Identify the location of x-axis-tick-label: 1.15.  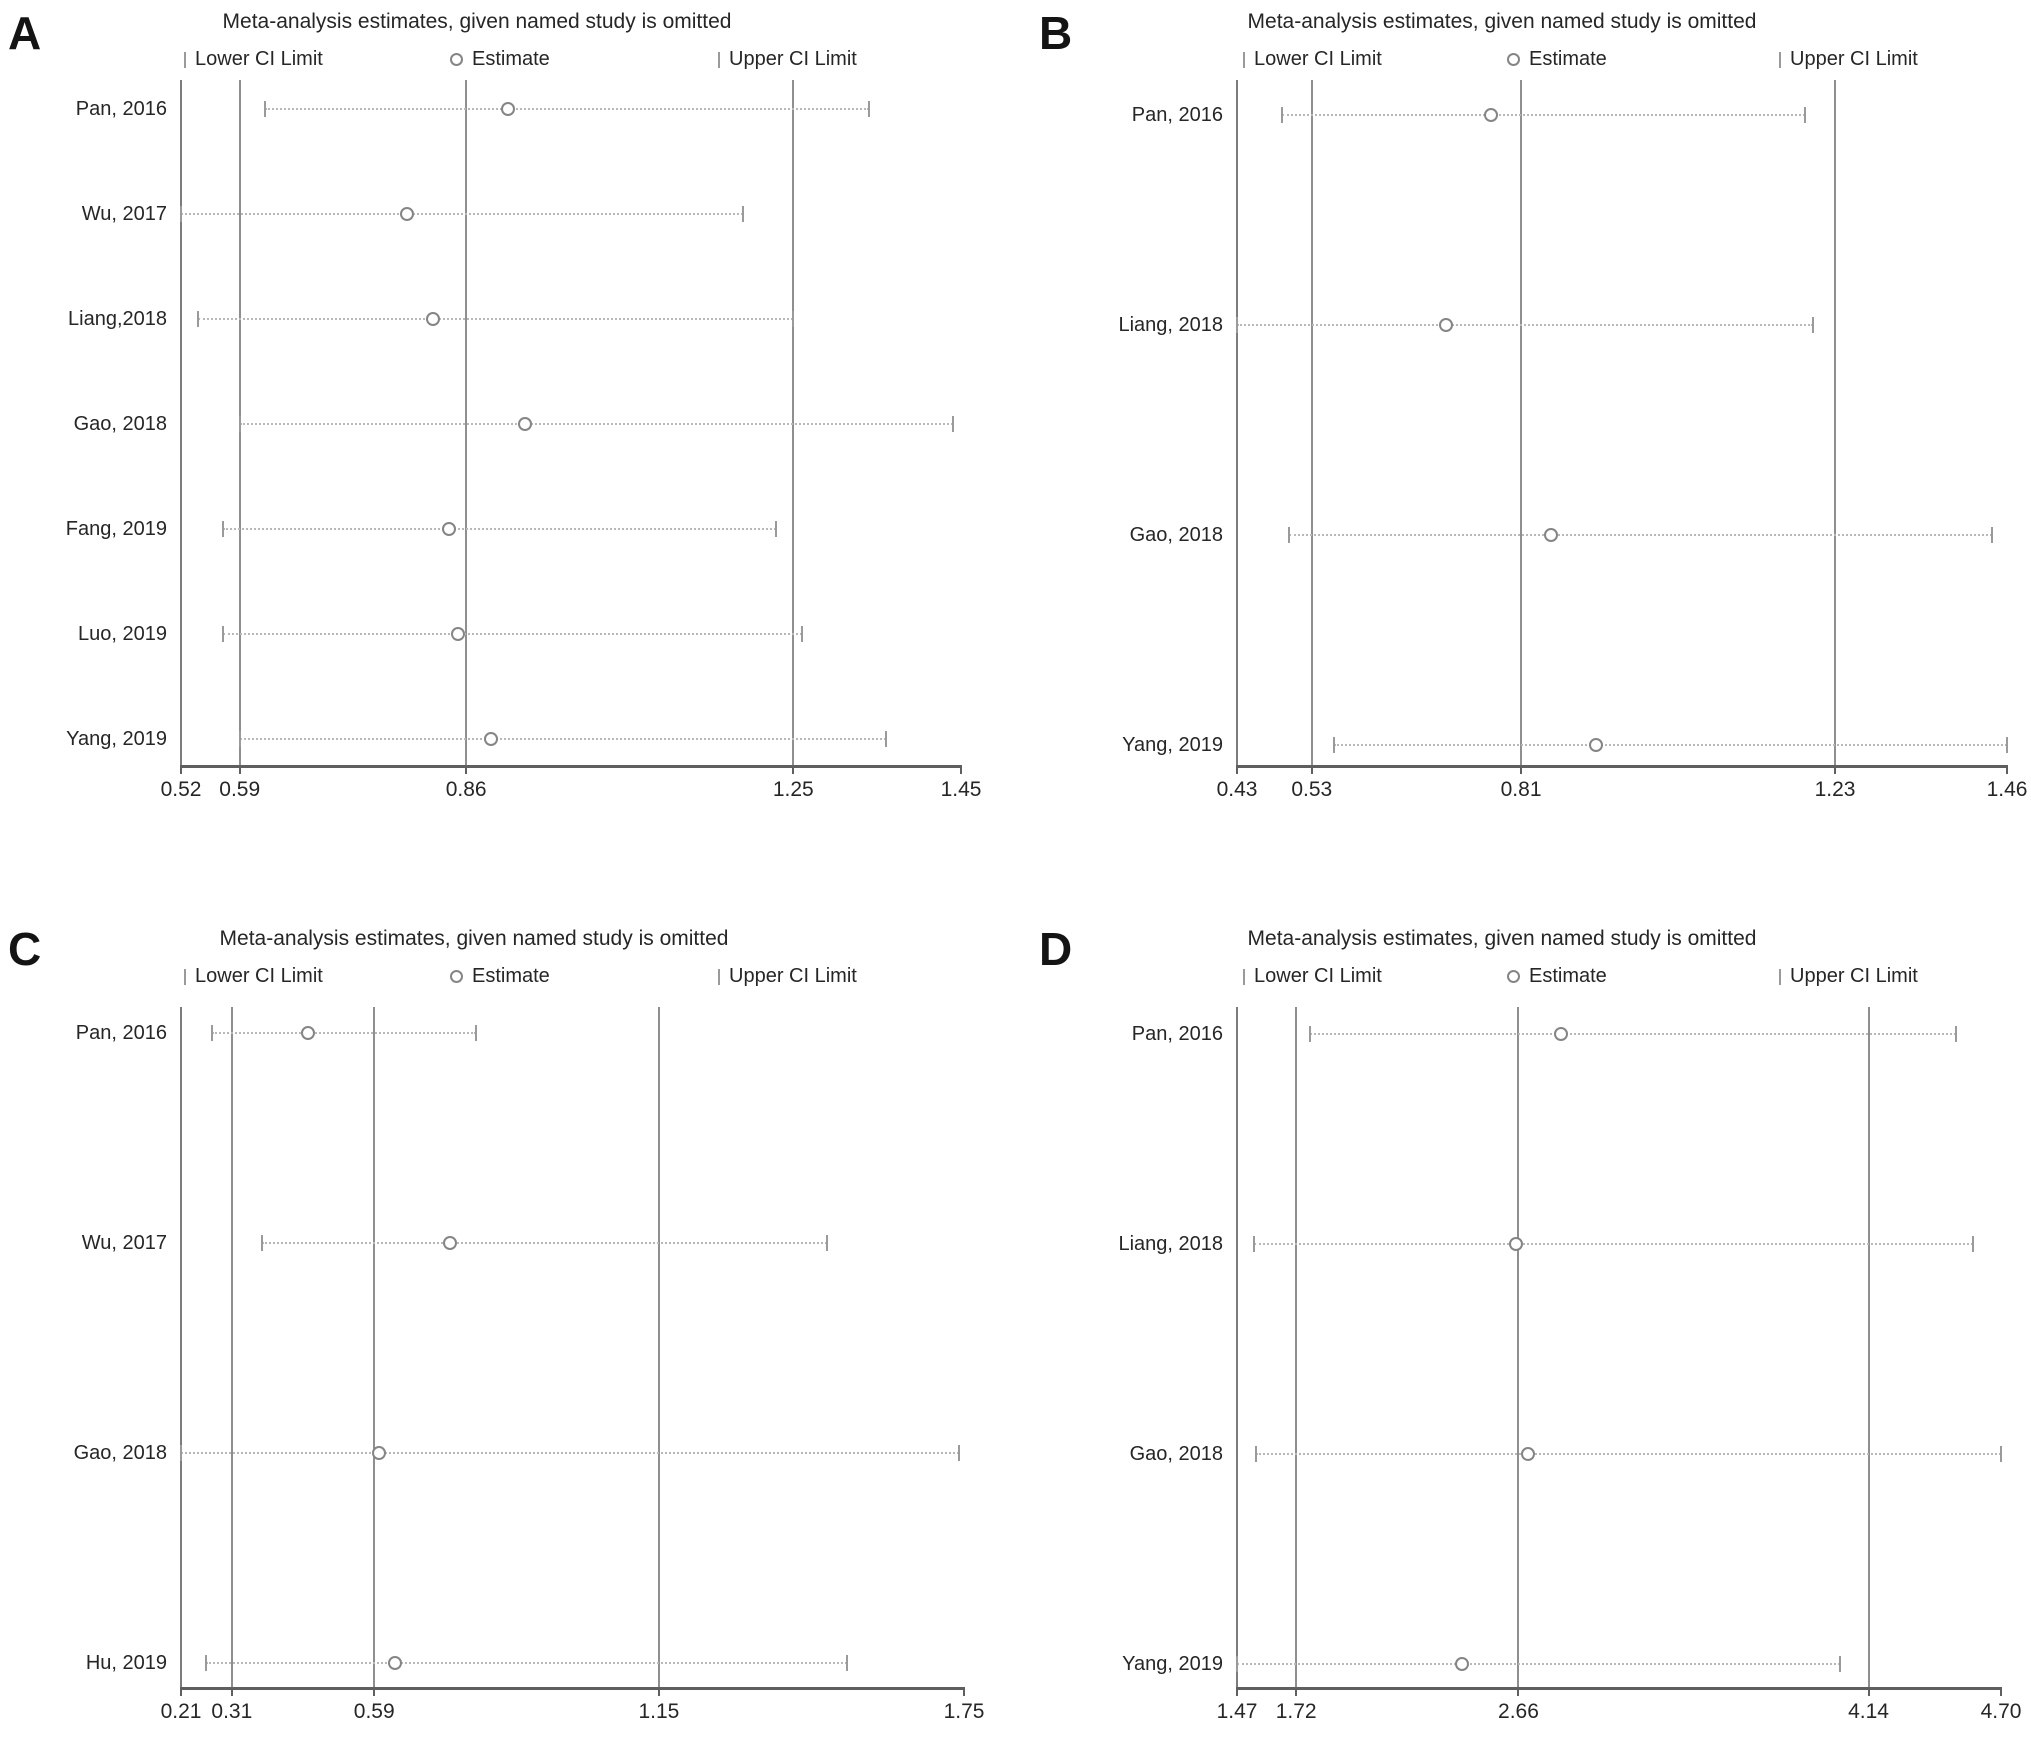
(659, 1711).